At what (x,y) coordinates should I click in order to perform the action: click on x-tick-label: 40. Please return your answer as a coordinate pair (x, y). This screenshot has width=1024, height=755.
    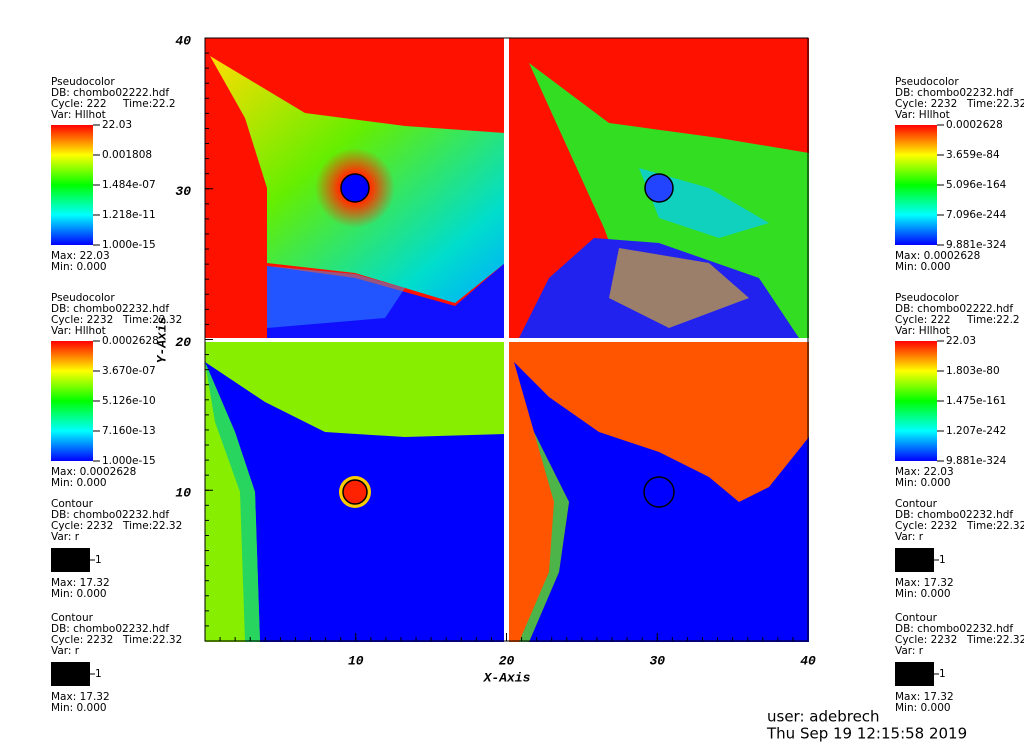
    Looking at the image, I should click on (808, 660).